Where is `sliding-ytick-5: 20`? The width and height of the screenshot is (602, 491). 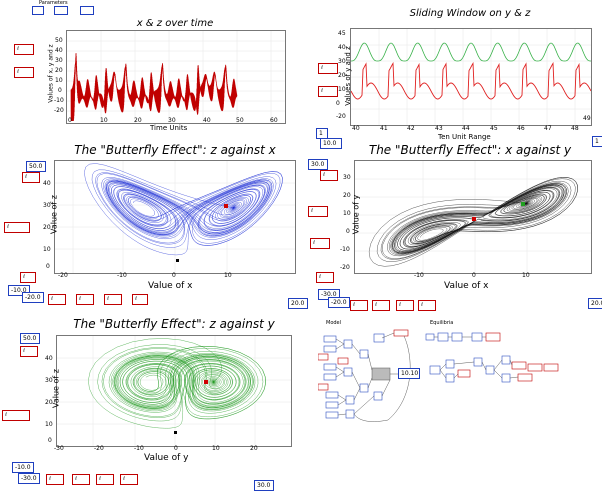
sliding-ytick-5: 20 is located at coordinates (342, 75).